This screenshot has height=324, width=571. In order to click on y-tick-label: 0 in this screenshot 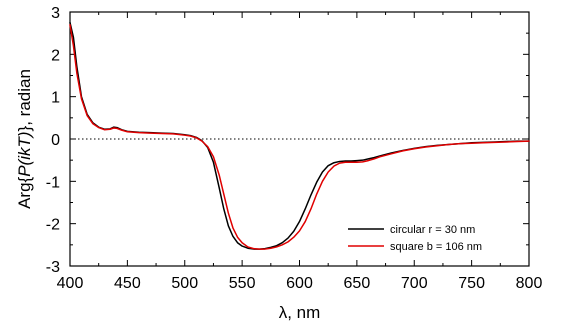, I will do `click(55, 140)`.